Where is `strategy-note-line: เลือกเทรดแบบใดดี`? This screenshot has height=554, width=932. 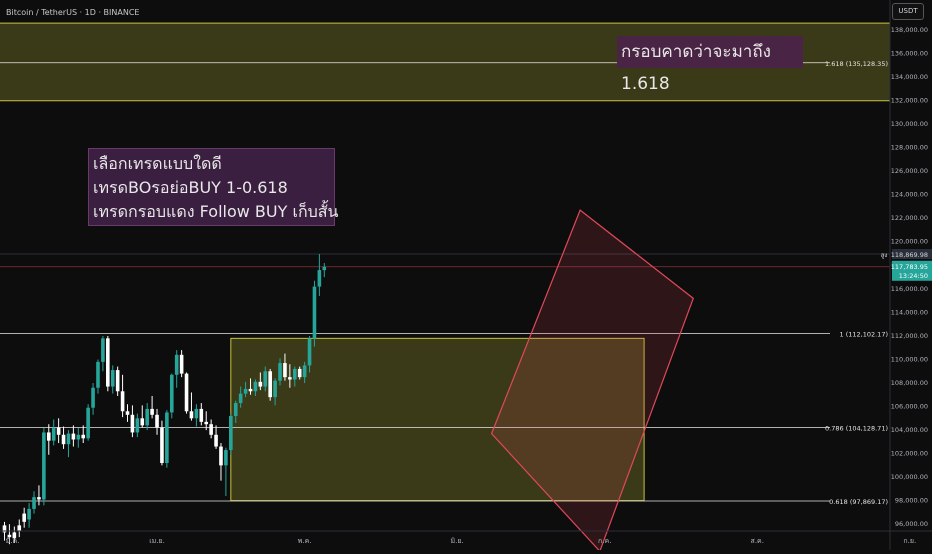
strategy-note-line: เลือกเทรดแบบใดดี is located at coordinates (157, 163).